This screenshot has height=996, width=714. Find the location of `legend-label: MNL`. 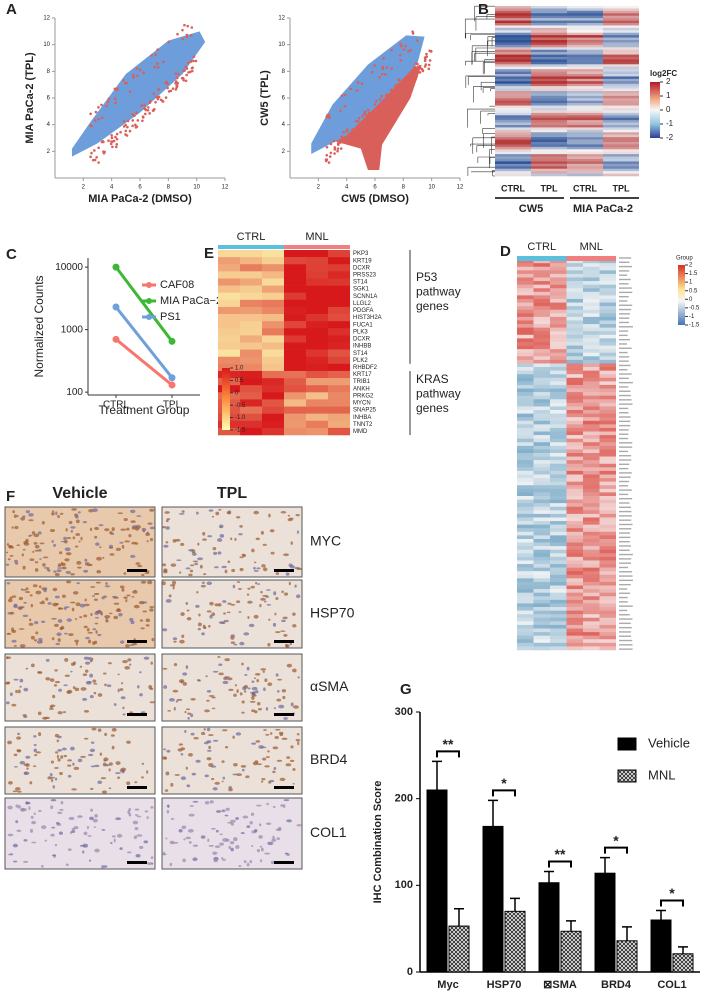

legend-label: MNL is located at coordinates (661, 774).